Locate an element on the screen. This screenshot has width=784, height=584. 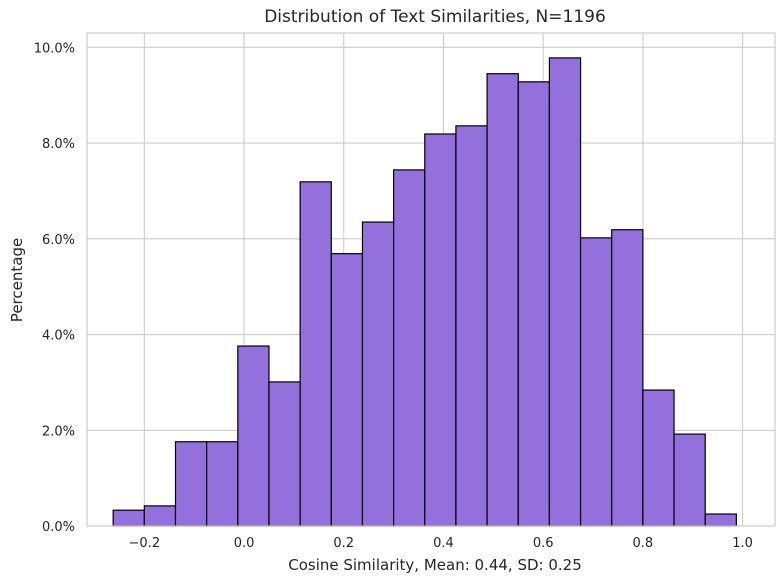
x-tick-label: 0.2 is located at coordinates (343, 543).